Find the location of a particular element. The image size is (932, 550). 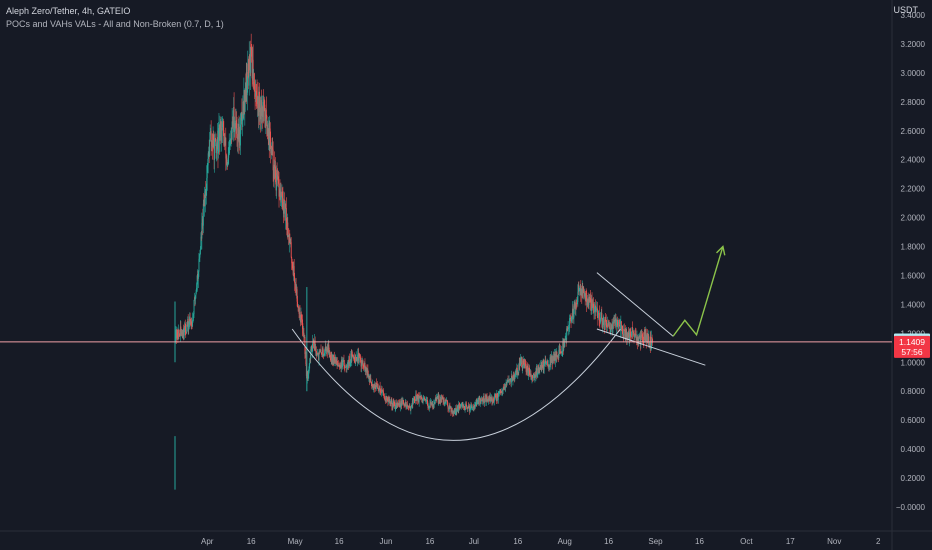

x-tick-label: May is located at coordinates (295, 541).